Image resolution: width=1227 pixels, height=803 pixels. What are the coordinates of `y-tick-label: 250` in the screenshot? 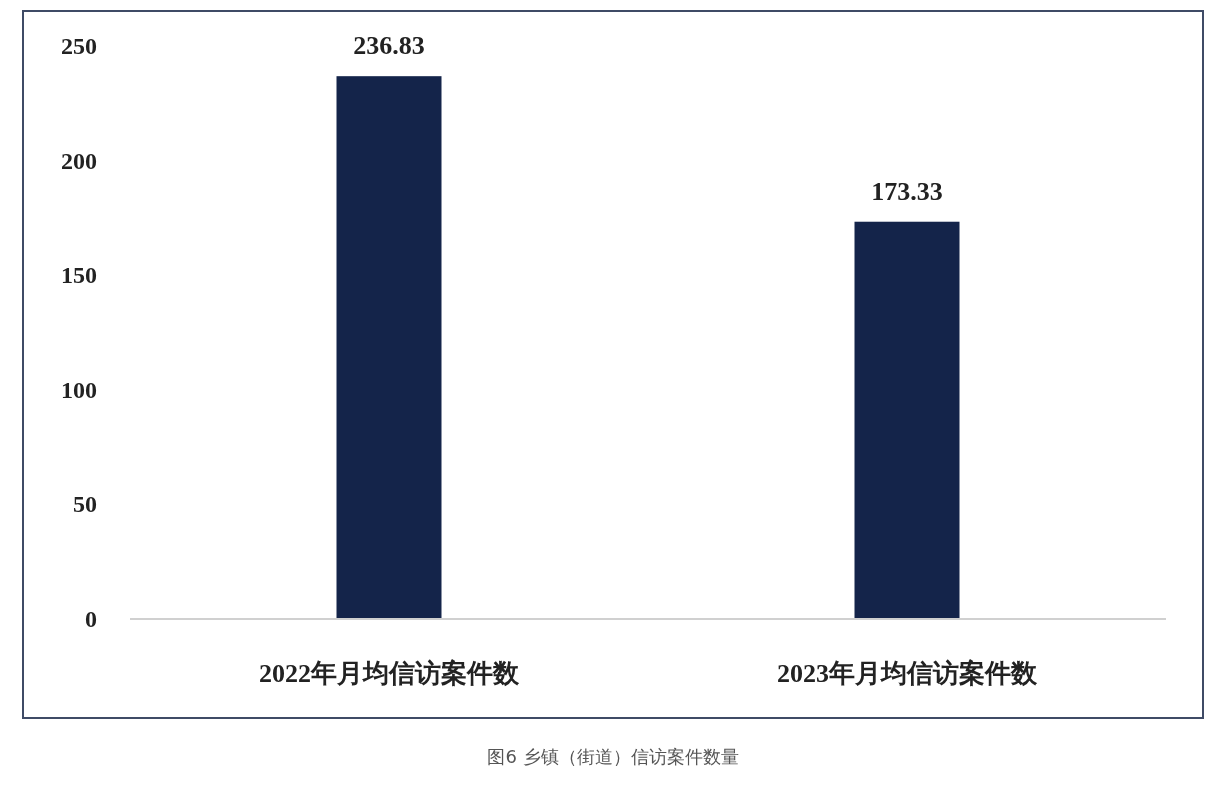 It's located at (79, 46).